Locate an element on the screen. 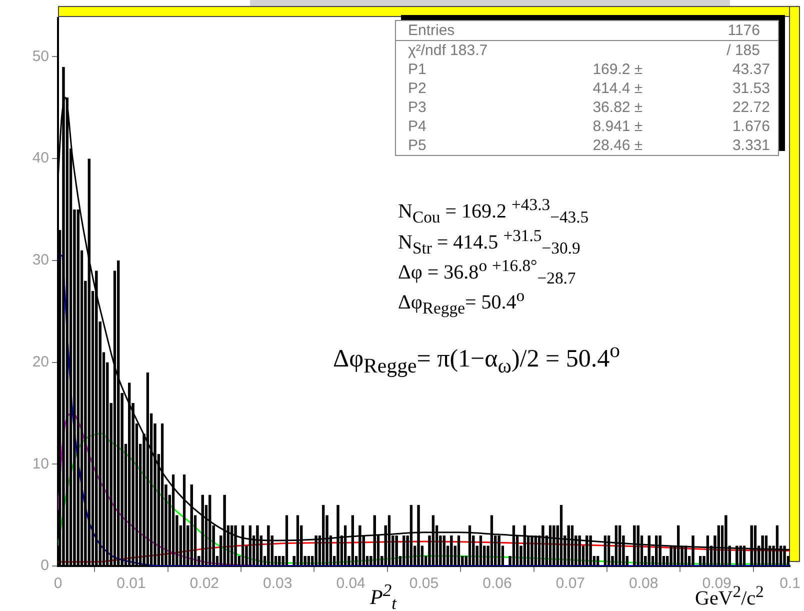  y-tick-label: 50 is located at coordinates (40, 56).